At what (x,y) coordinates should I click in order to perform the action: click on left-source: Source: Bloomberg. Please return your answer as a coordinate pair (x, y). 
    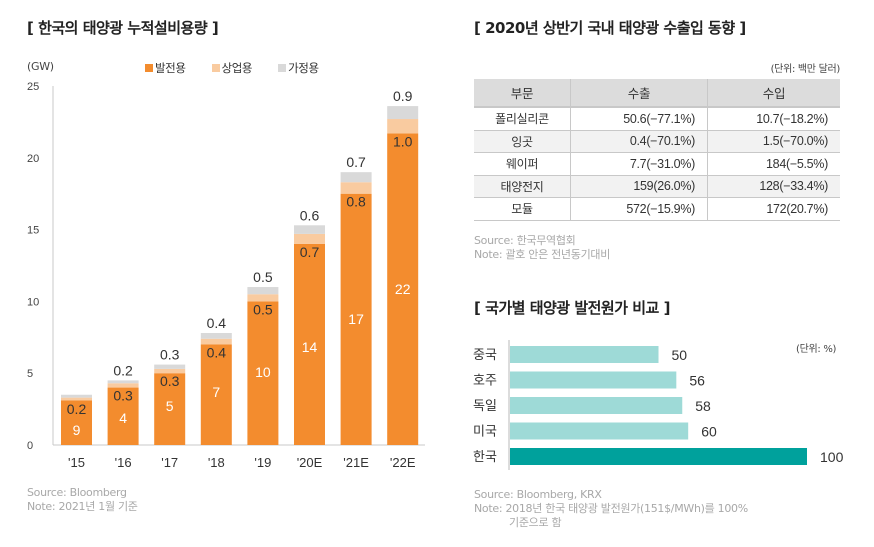
    Looking at the image, I should click on (77, 492).